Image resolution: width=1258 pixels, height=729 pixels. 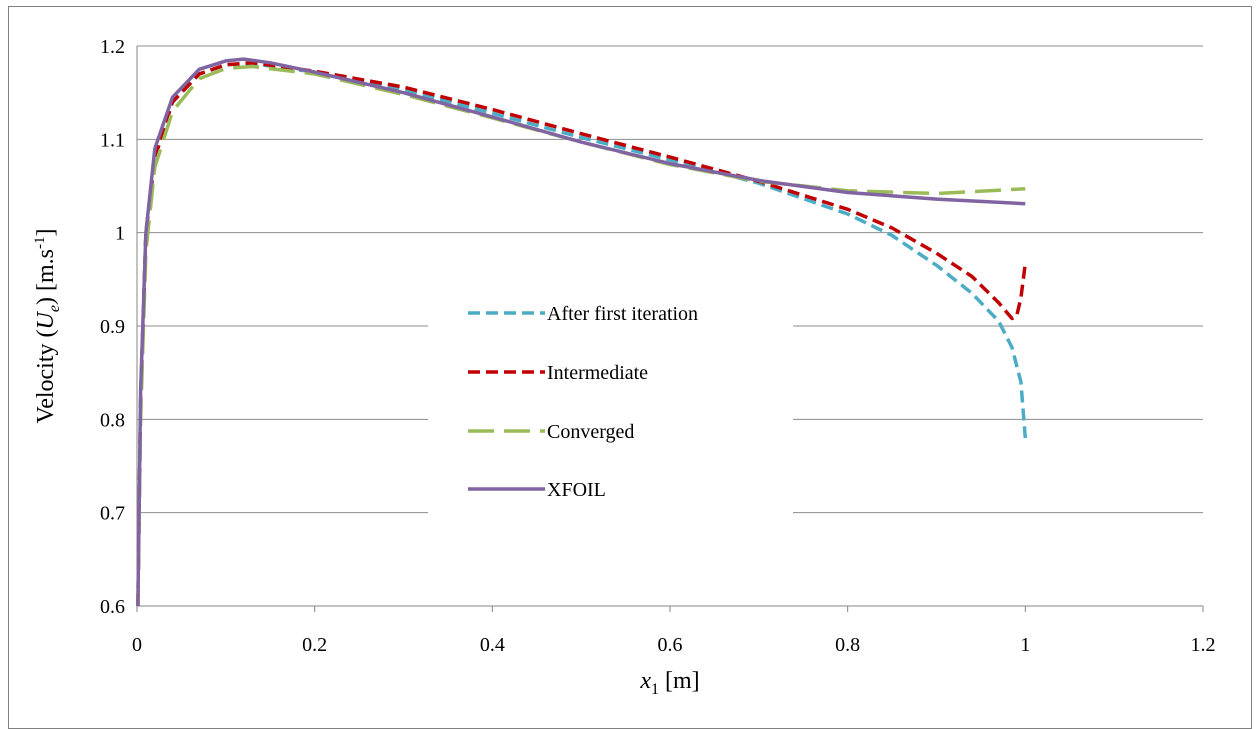 What do you see at coordinates (112, 420) in the screenshot?
I see `y-tick-label: 0.8` at bounding box center [112, 420].